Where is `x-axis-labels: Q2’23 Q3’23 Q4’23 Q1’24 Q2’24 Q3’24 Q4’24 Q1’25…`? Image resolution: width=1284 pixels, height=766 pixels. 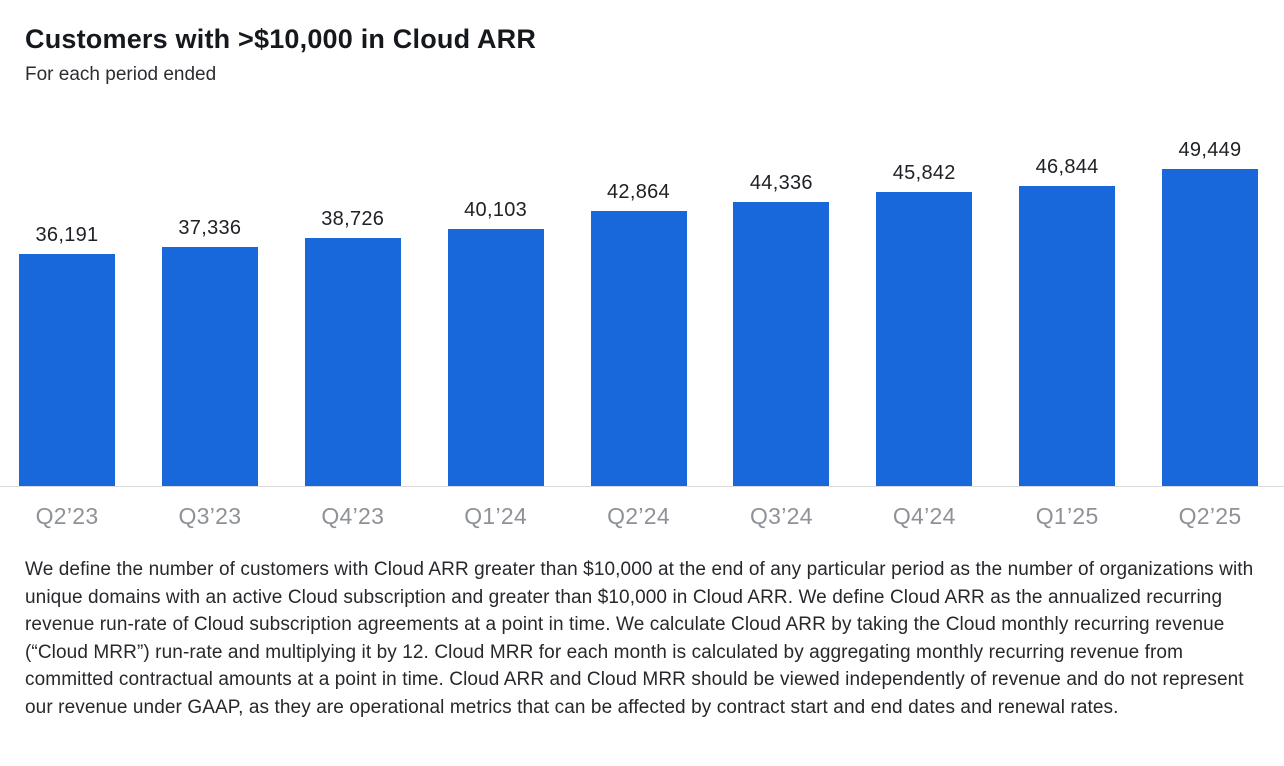 x-axis-labels: Q2’23 Q3’23 Q4’23 Q1’24 Q2’24 Q3’24 Q4’24 Q1’25… is located at coordinates (638, 516).